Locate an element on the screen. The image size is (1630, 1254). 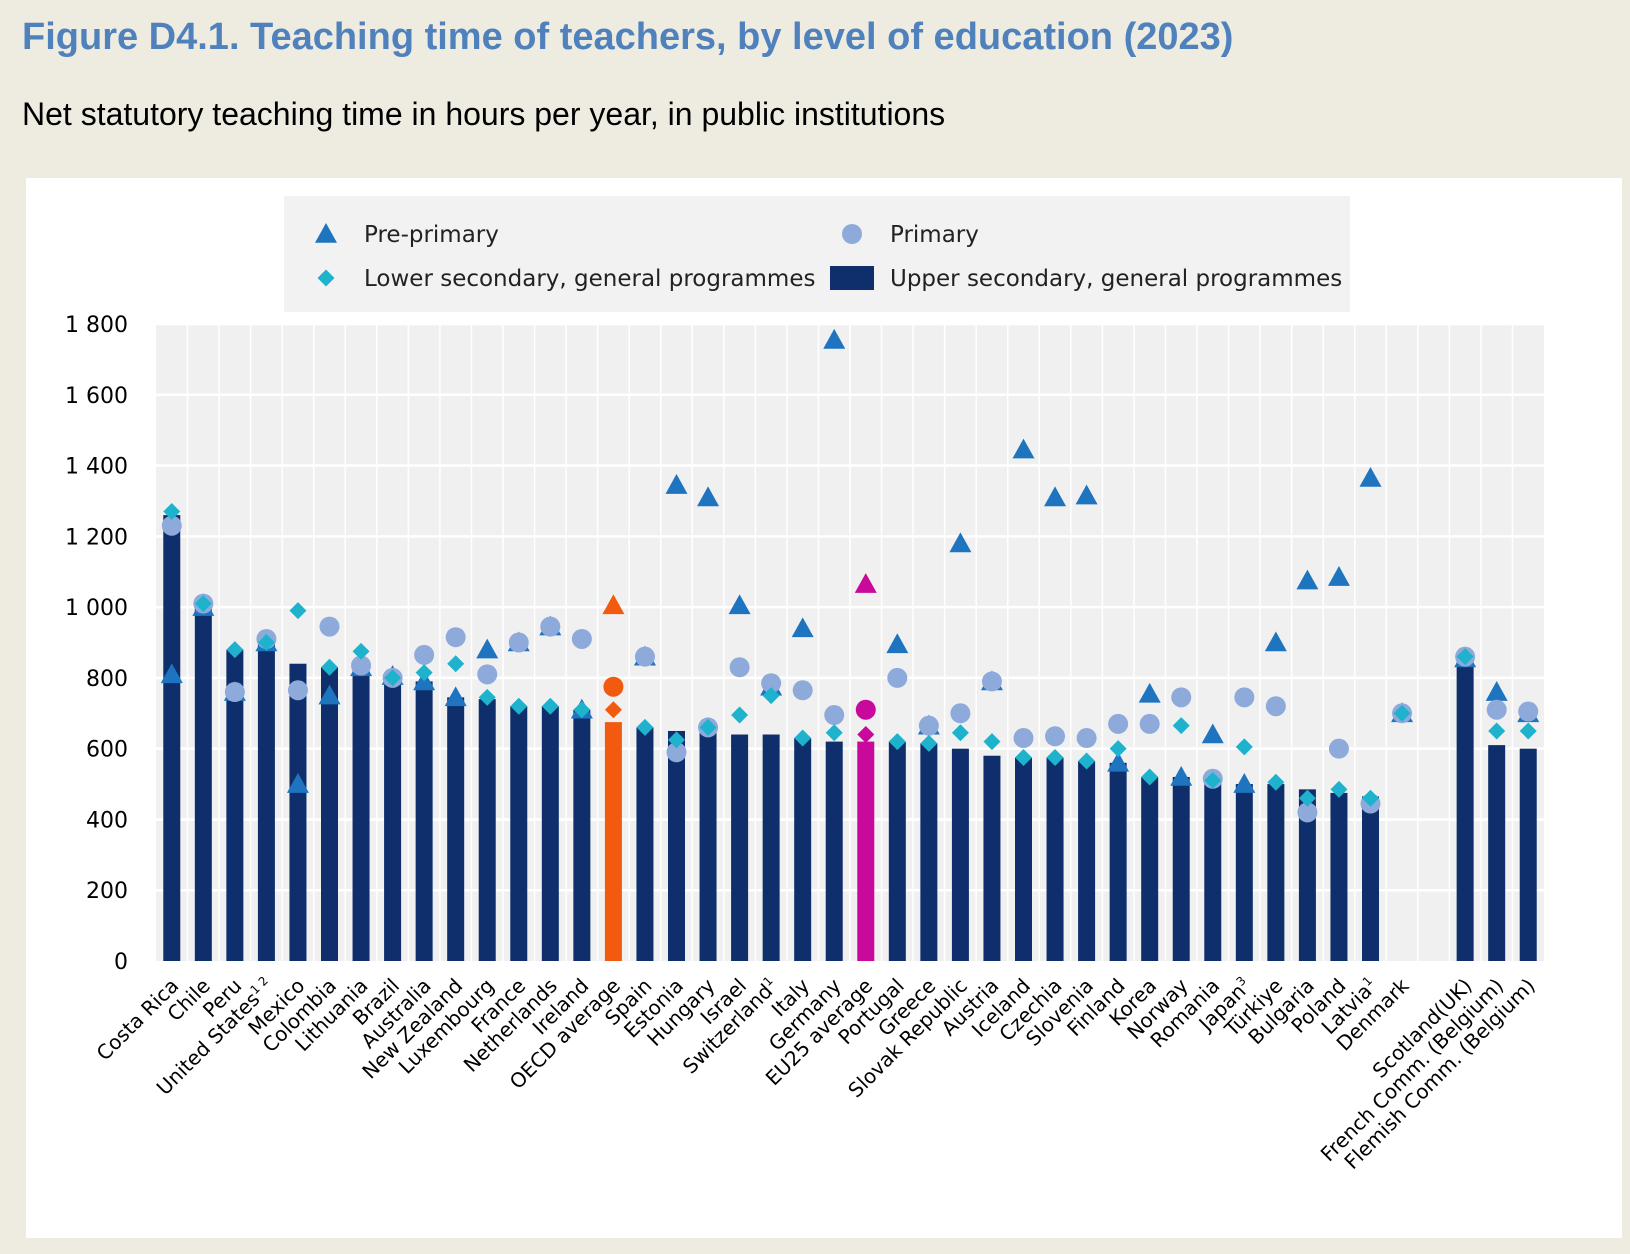
y-tick-label: 1 200 is located at coordinates (96, 537).